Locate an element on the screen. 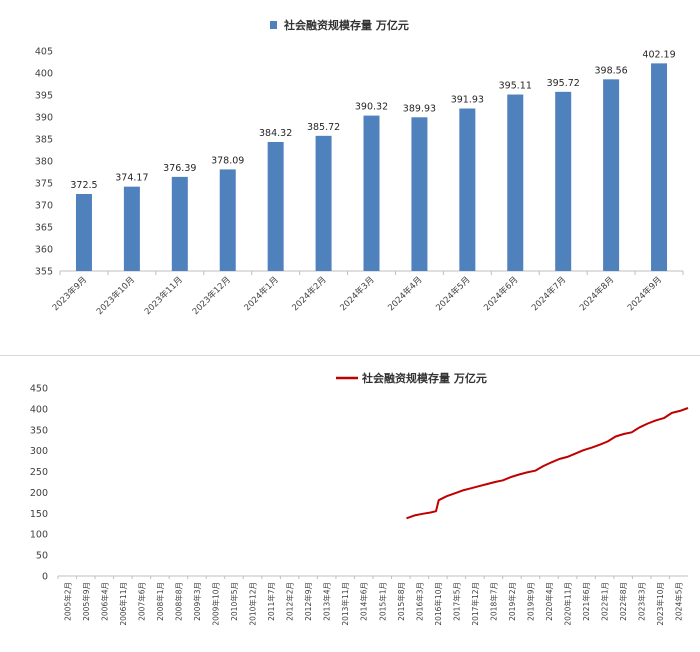 The height and width of the screenshot is (652, 700). x-tick-label: 2024年9月 is located at coordinates (644, 293).